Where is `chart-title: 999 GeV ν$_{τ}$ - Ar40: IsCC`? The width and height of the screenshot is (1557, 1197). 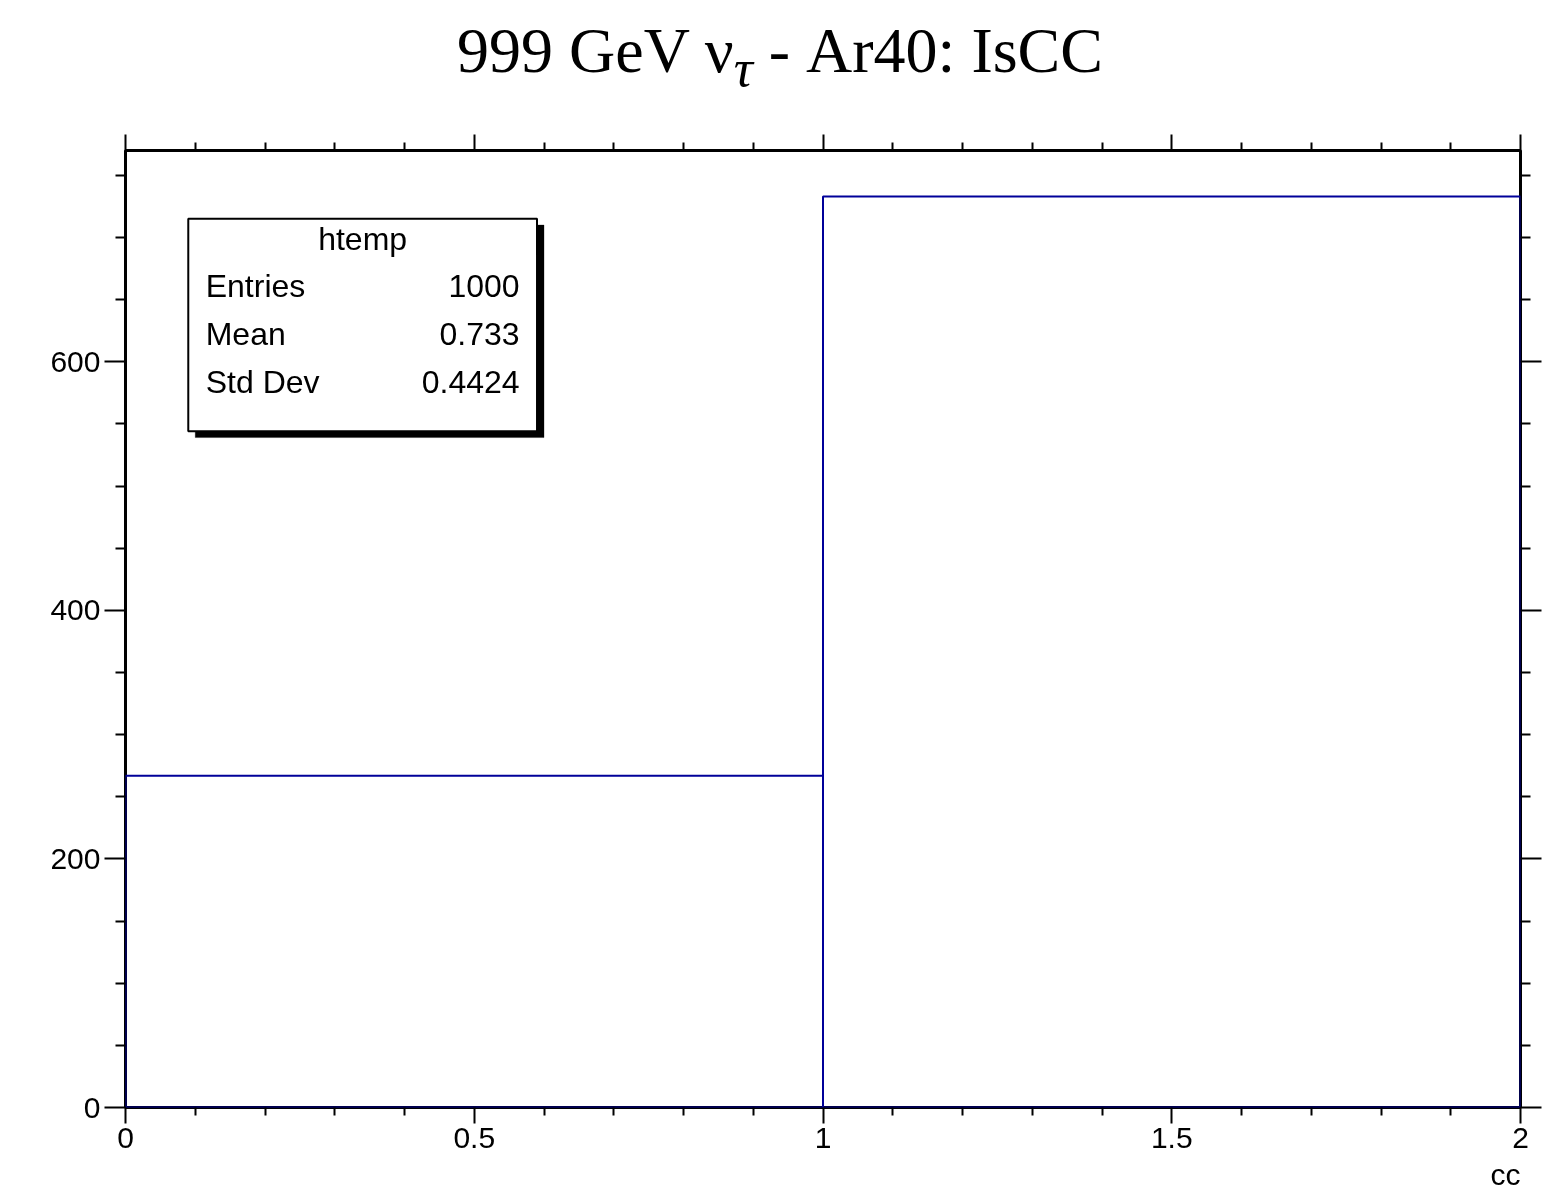
chart-title: 999 GeV ν$_{τ}$ - Ar40: IsCC is located at coordinates (780, 57).